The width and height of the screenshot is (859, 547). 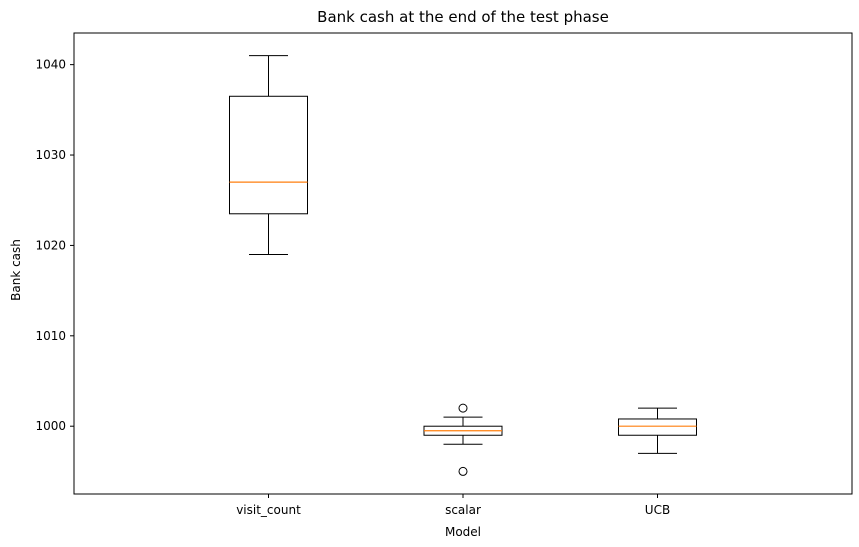 What do you see at coordinates (16, 270) in the screenshot?
I see `y-axis-label: Bank cash` at bounding box center [16, 270].